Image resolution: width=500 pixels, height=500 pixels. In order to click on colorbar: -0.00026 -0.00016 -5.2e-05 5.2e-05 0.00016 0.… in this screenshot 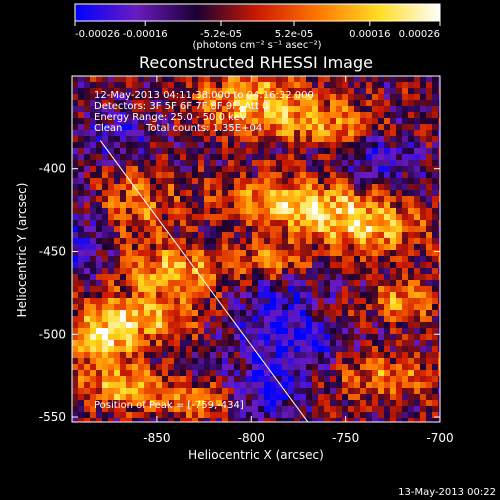, I will do `click(257, 27)`.